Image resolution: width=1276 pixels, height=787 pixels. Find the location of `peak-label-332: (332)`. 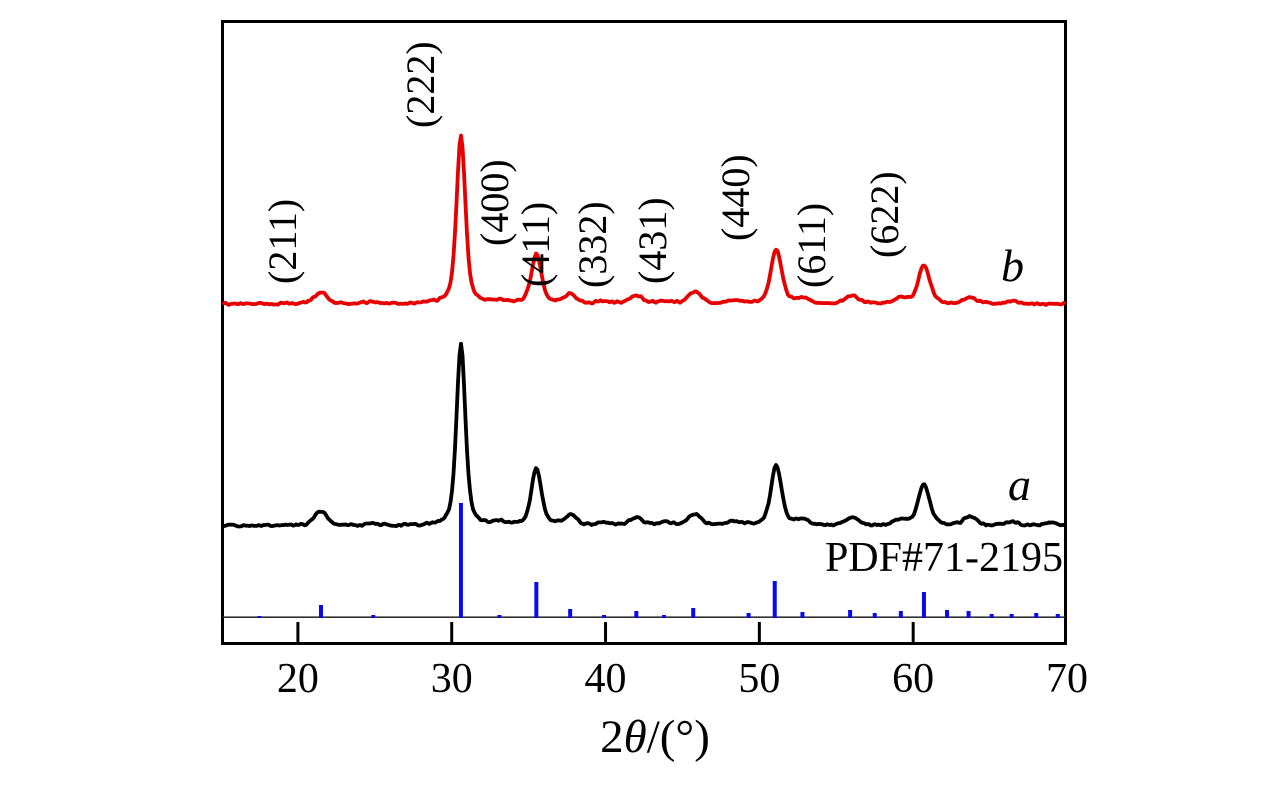

peak-label-332: (332) is located at coordinates (593, 244).